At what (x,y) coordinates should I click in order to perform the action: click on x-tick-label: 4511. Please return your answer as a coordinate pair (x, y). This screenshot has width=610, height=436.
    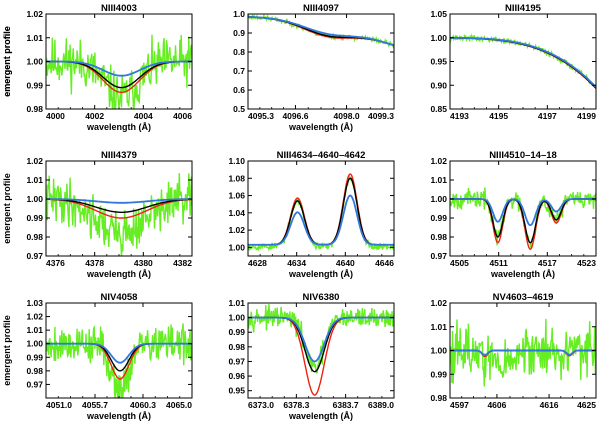
    Looking at the image, I should click on (498, 263).